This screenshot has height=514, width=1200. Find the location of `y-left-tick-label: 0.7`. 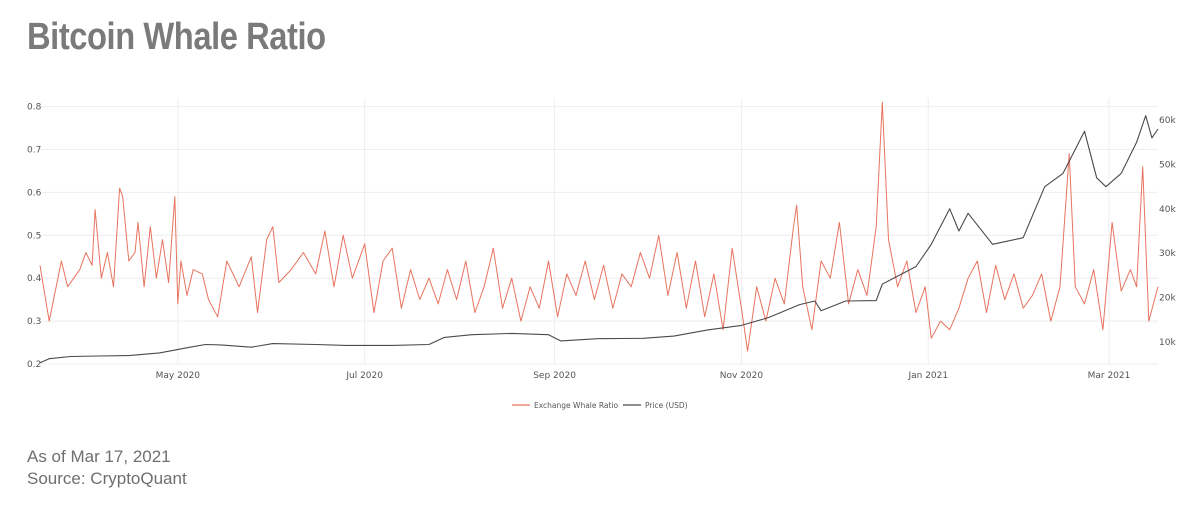

y-left-tick-label: 0.7 is located at coordinates (34, 150).